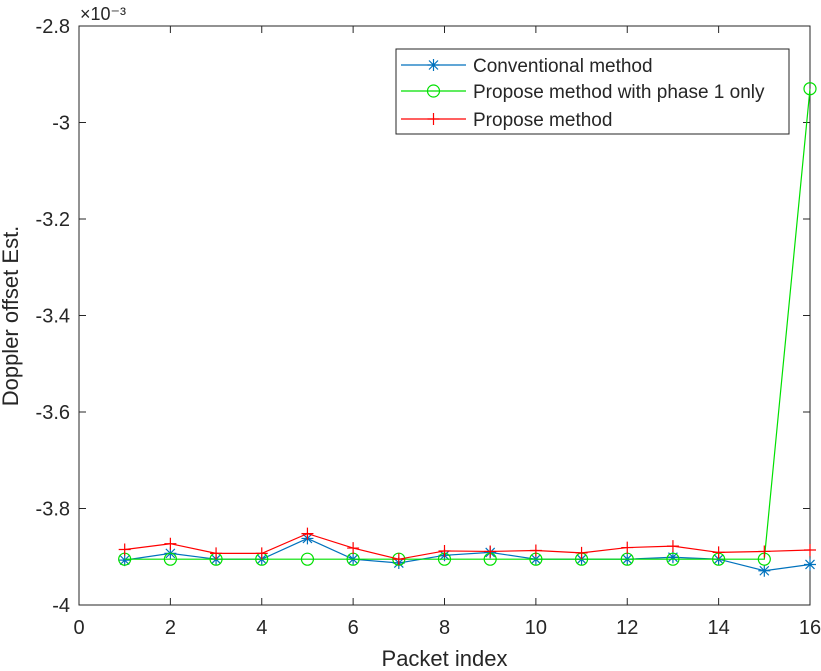 The image size is (821, 671). What do you see at coordinates (353, 628) in the screenshot?
I see `x-tick-label: 6` at bounding box center [353, 628].